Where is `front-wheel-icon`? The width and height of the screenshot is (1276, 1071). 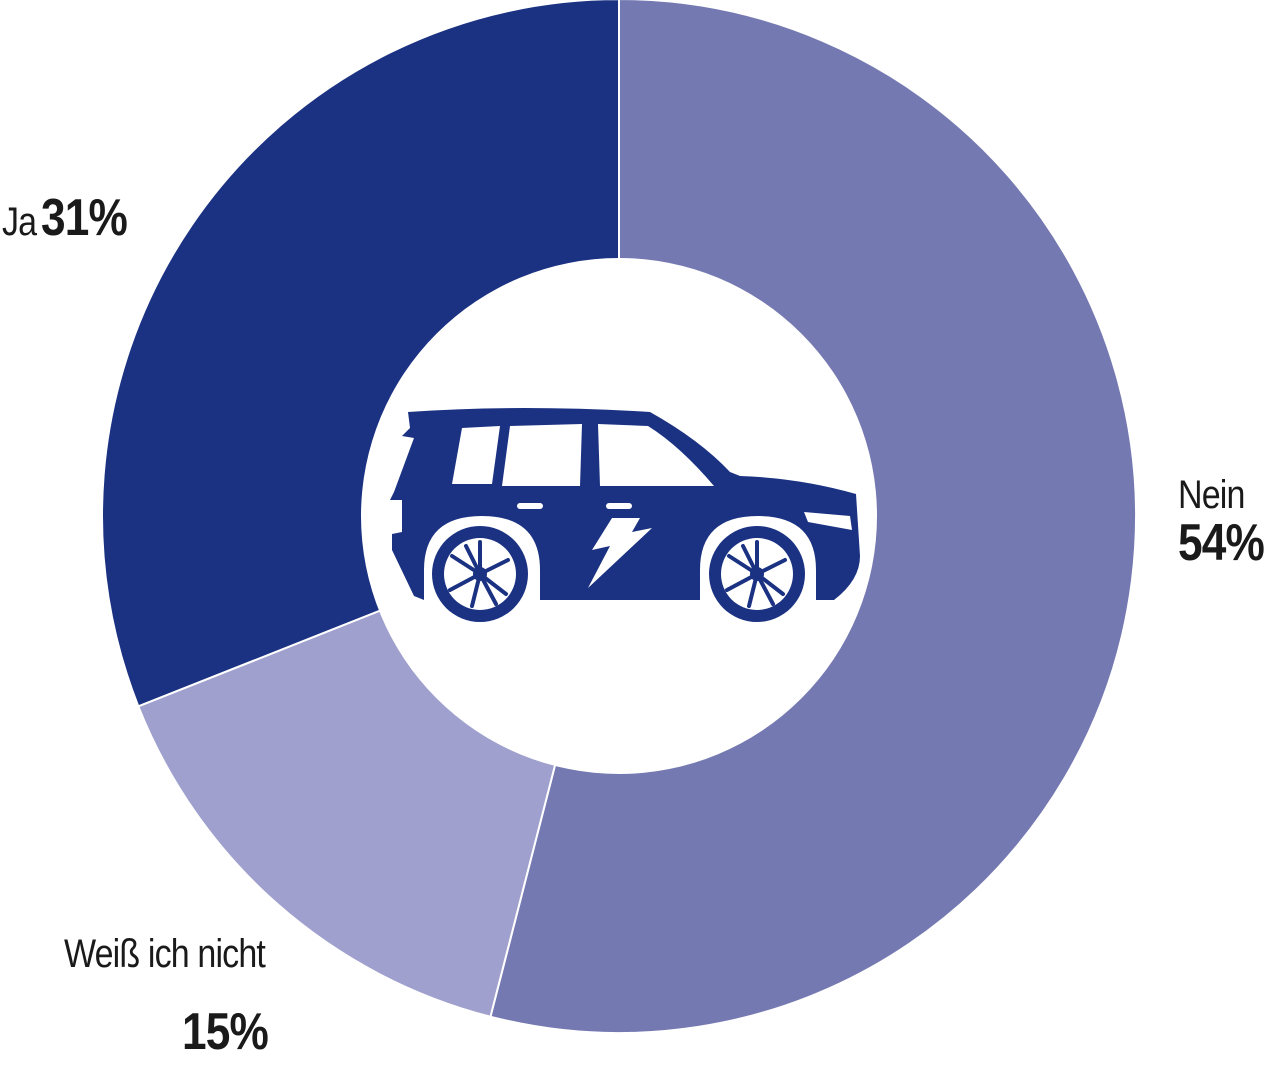 front-wheel-icon is located at coordinates (480, 574).